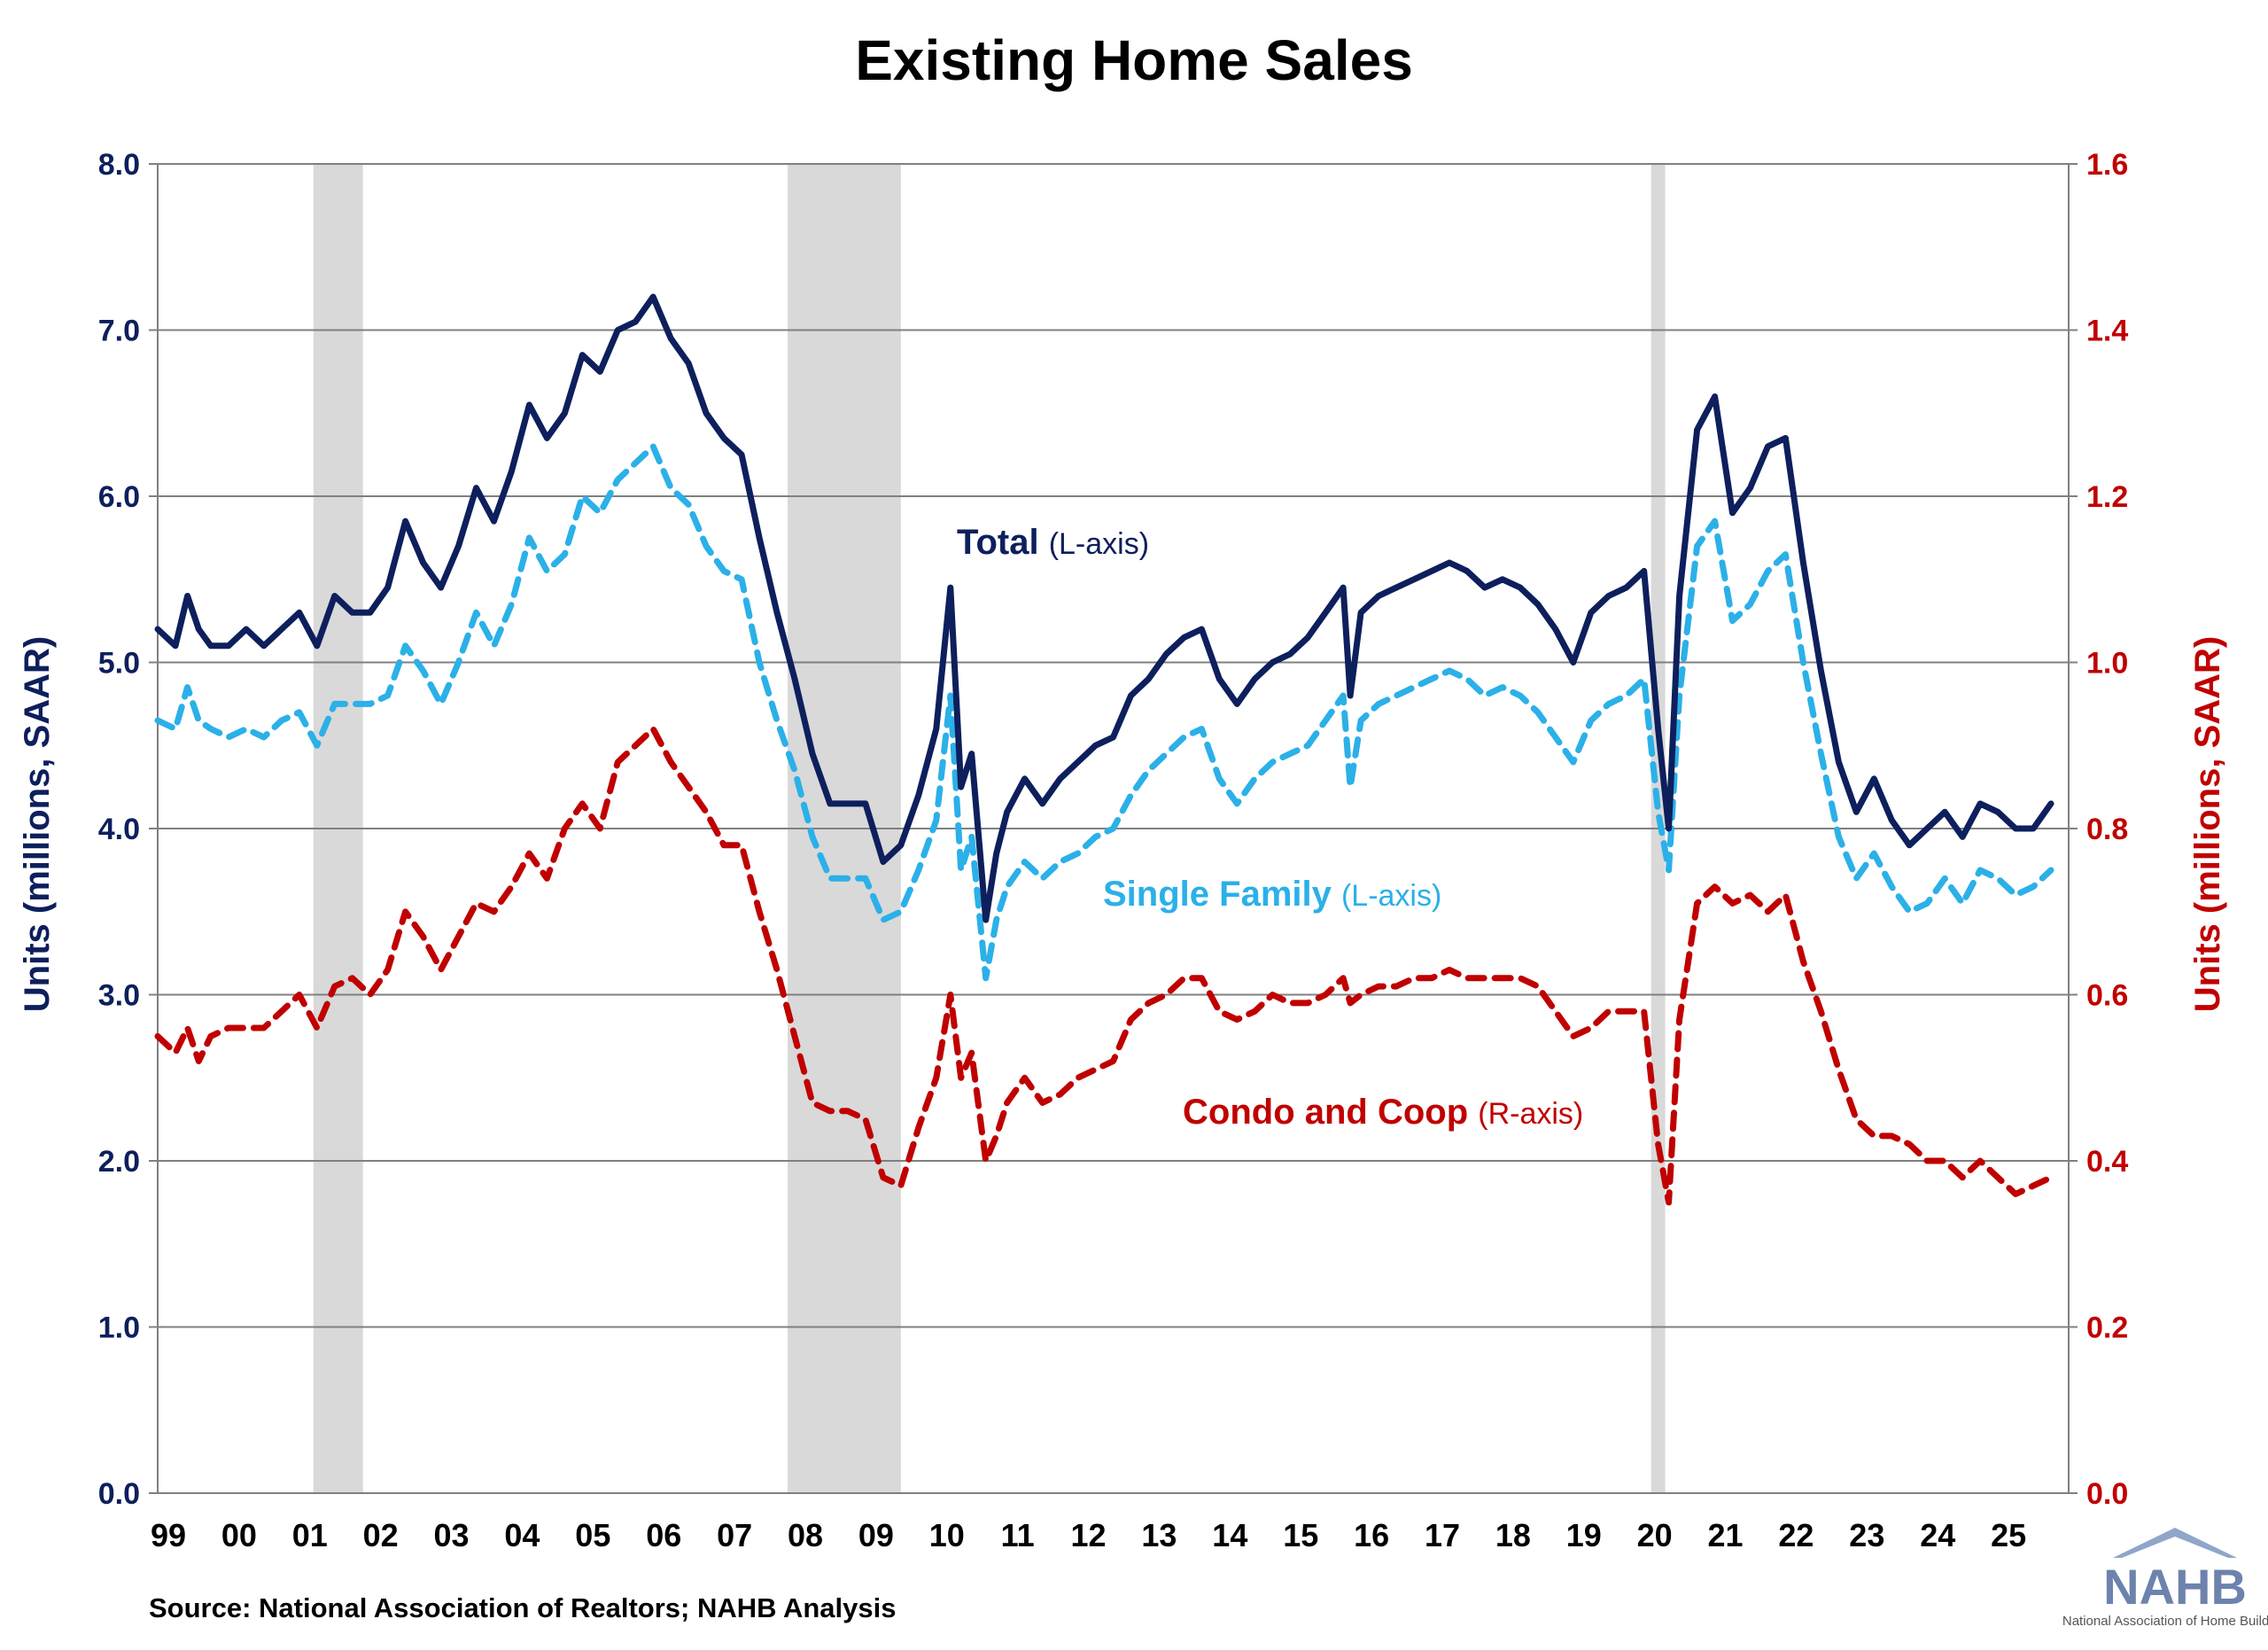  What do you see at coordinates (1866, 1535) in the screenshot?
I see `x-tick-label: 23` at bounding box center [1866, 1535].